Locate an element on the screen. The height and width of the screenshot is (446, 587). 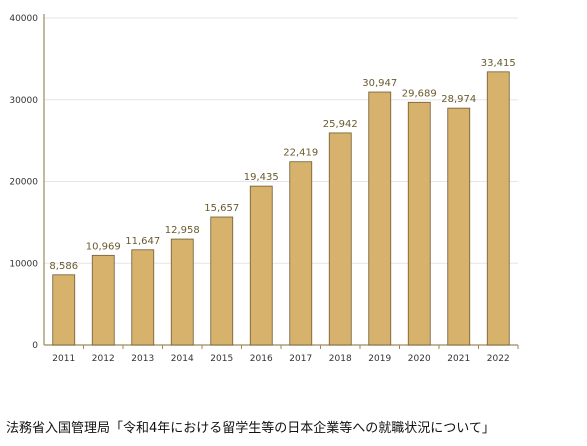
x-tick-label: 2015 is located at coordinates (221, 359).